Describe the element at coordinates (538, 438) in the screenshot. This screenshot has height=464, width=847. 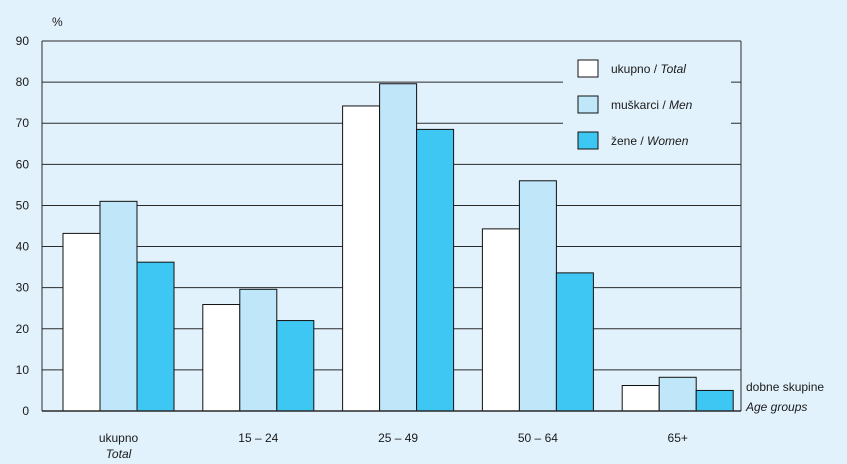
I see `x-category-label: 50 – 64` at that location.